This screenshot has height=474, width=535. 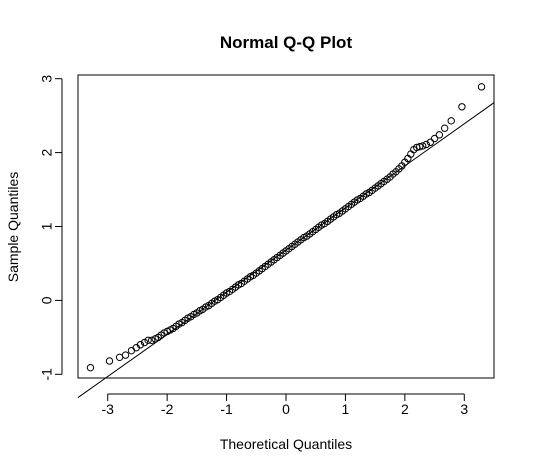 I want to click on x-tick-label: -1, so click(x=226, y=409).